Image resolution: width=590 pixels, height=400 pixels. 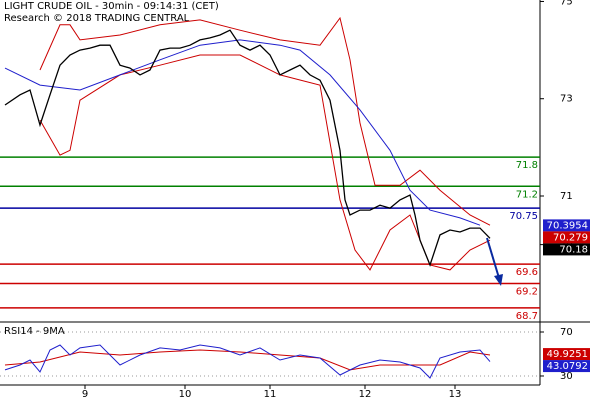 What do you see at coordinates (527, 316) in the screenshot?
I see `level-label: 68.7` at bounding box center [527, 316].